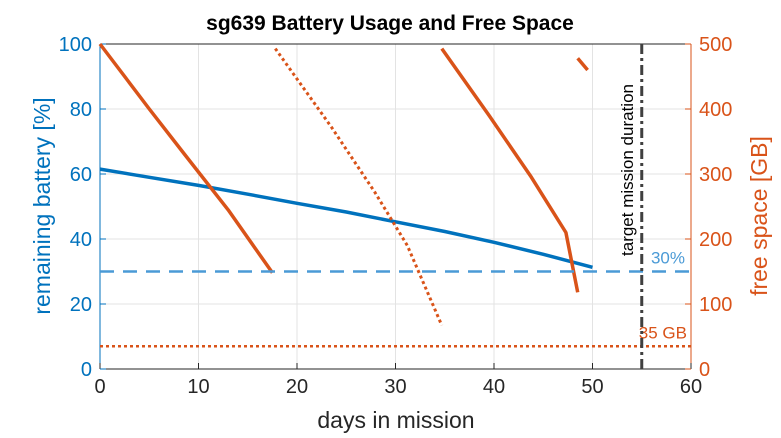 This screenshot has height=438, width=781. I want to click on threshold-label: 35 GB, so click(663, 332).